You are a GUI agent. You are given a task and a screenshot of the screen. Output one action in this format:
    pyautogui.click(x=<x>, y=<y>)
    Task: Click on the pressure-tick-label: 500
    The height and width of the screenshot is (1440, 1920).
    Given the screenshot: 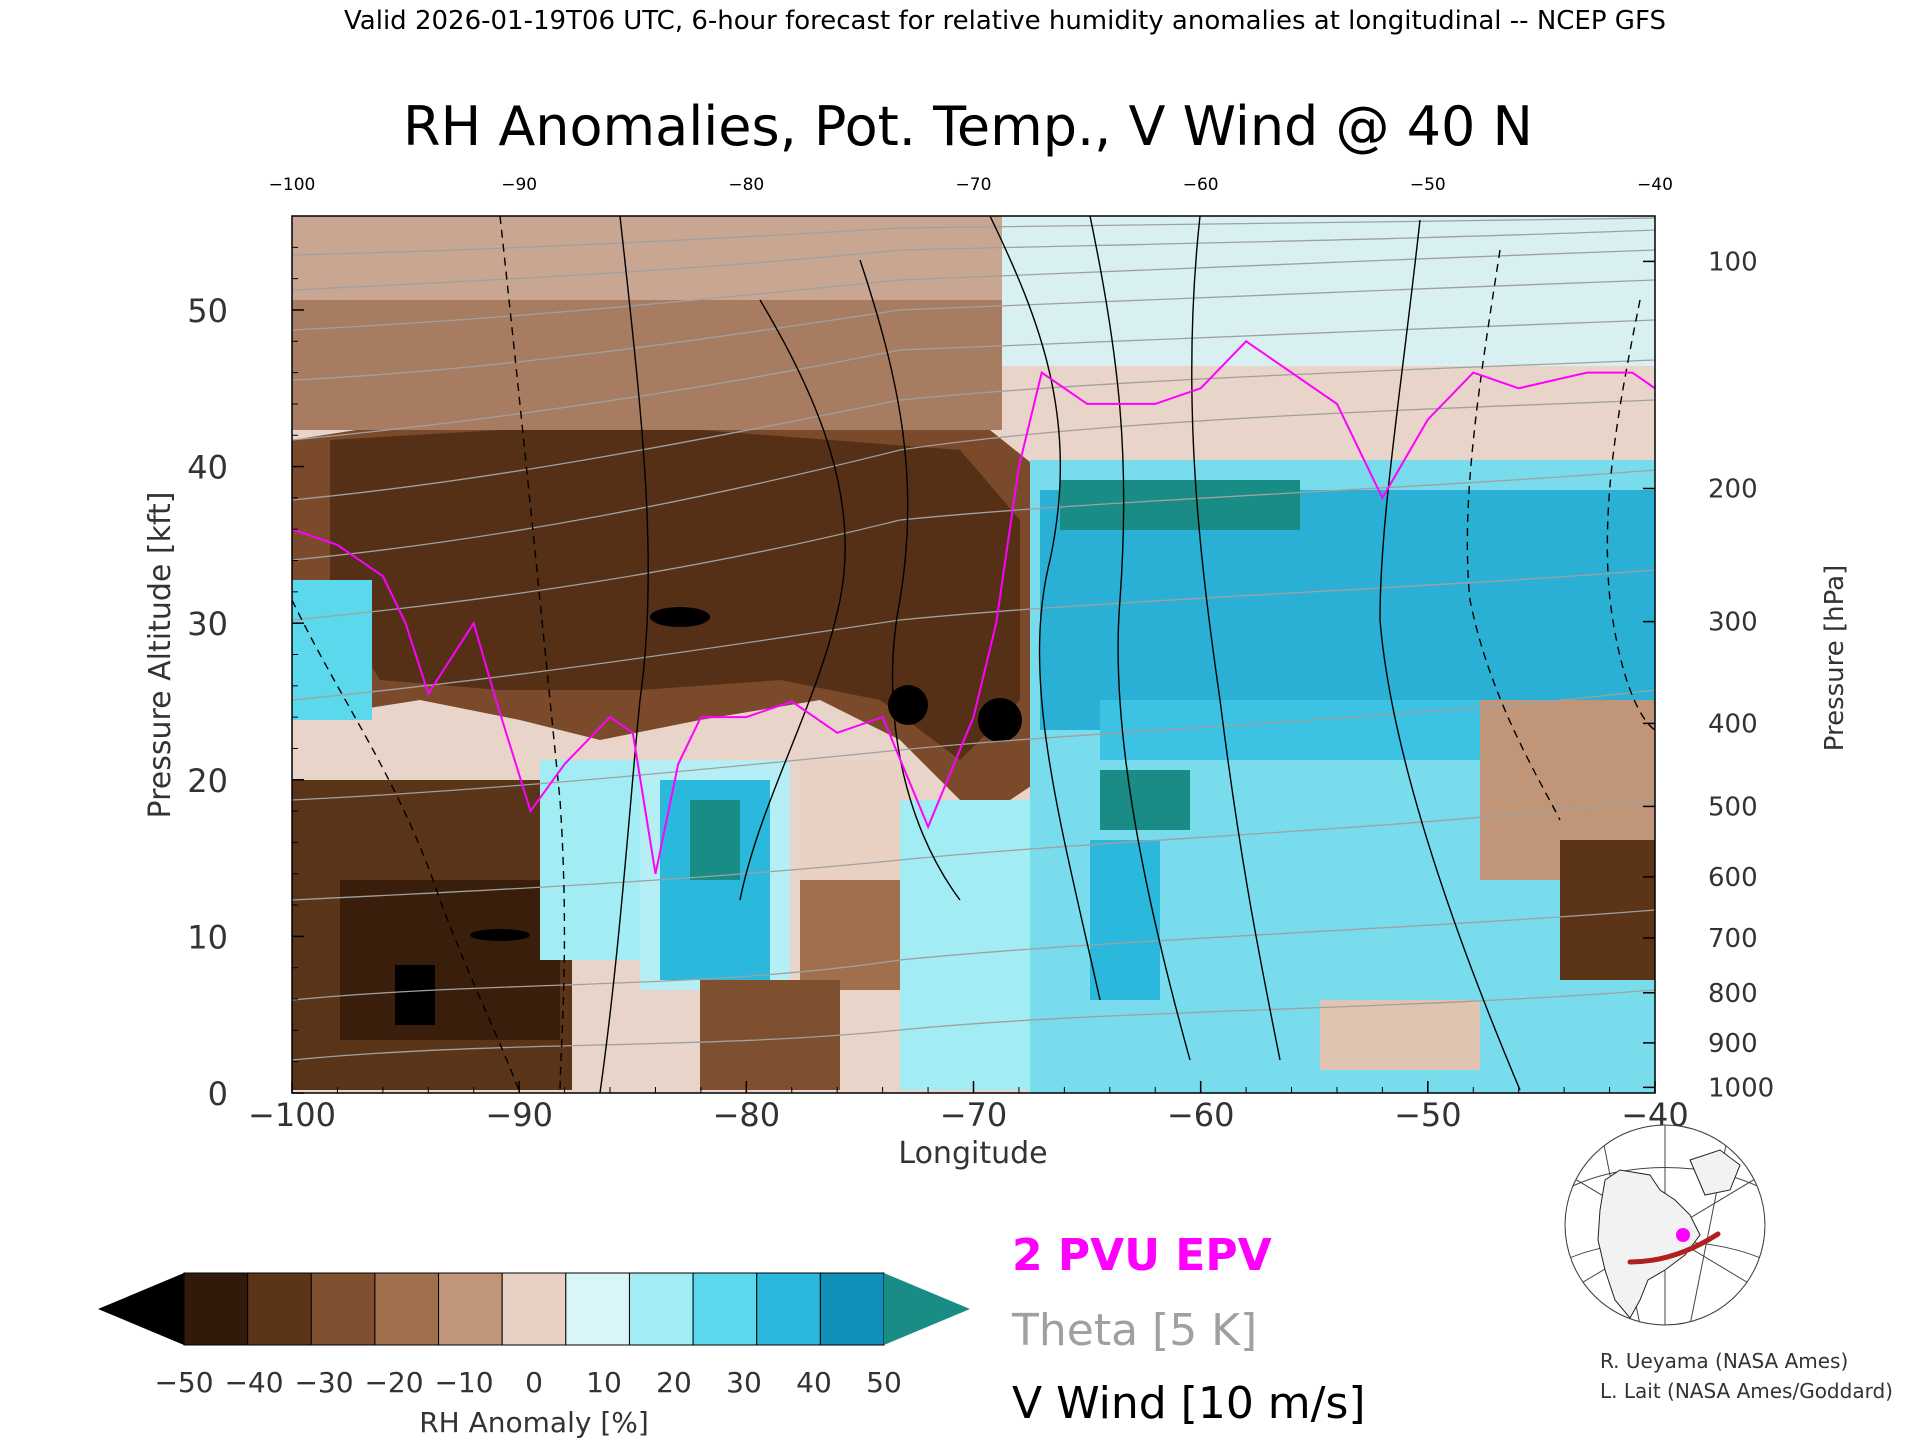 What is the action you would take?
    pyautogui.click(x=1733, y=807)
    